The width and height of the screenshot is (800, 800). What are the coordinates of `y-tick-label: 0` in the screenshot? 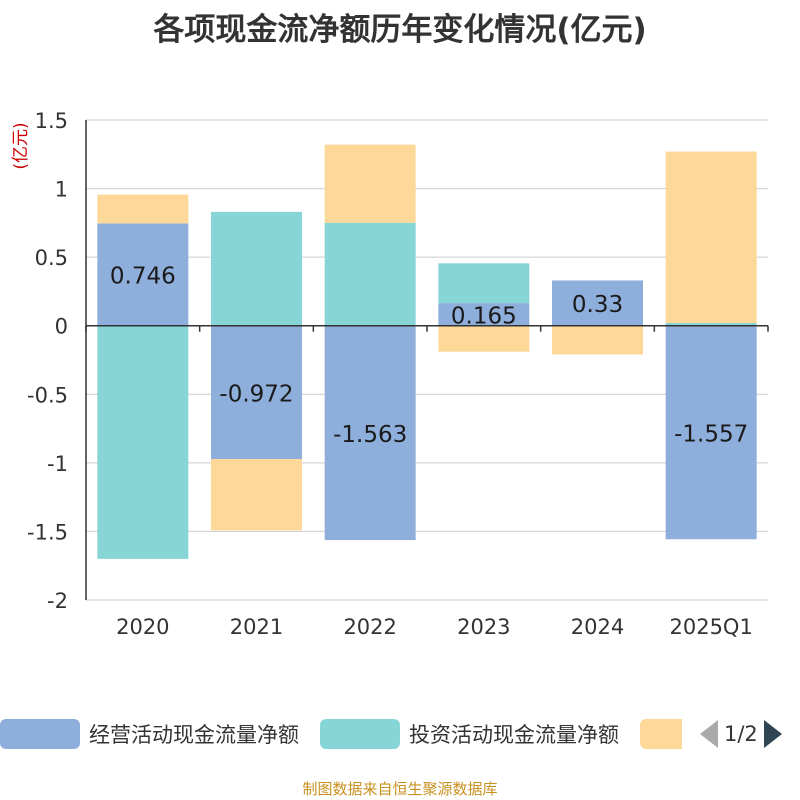 It's located at (61, 327).